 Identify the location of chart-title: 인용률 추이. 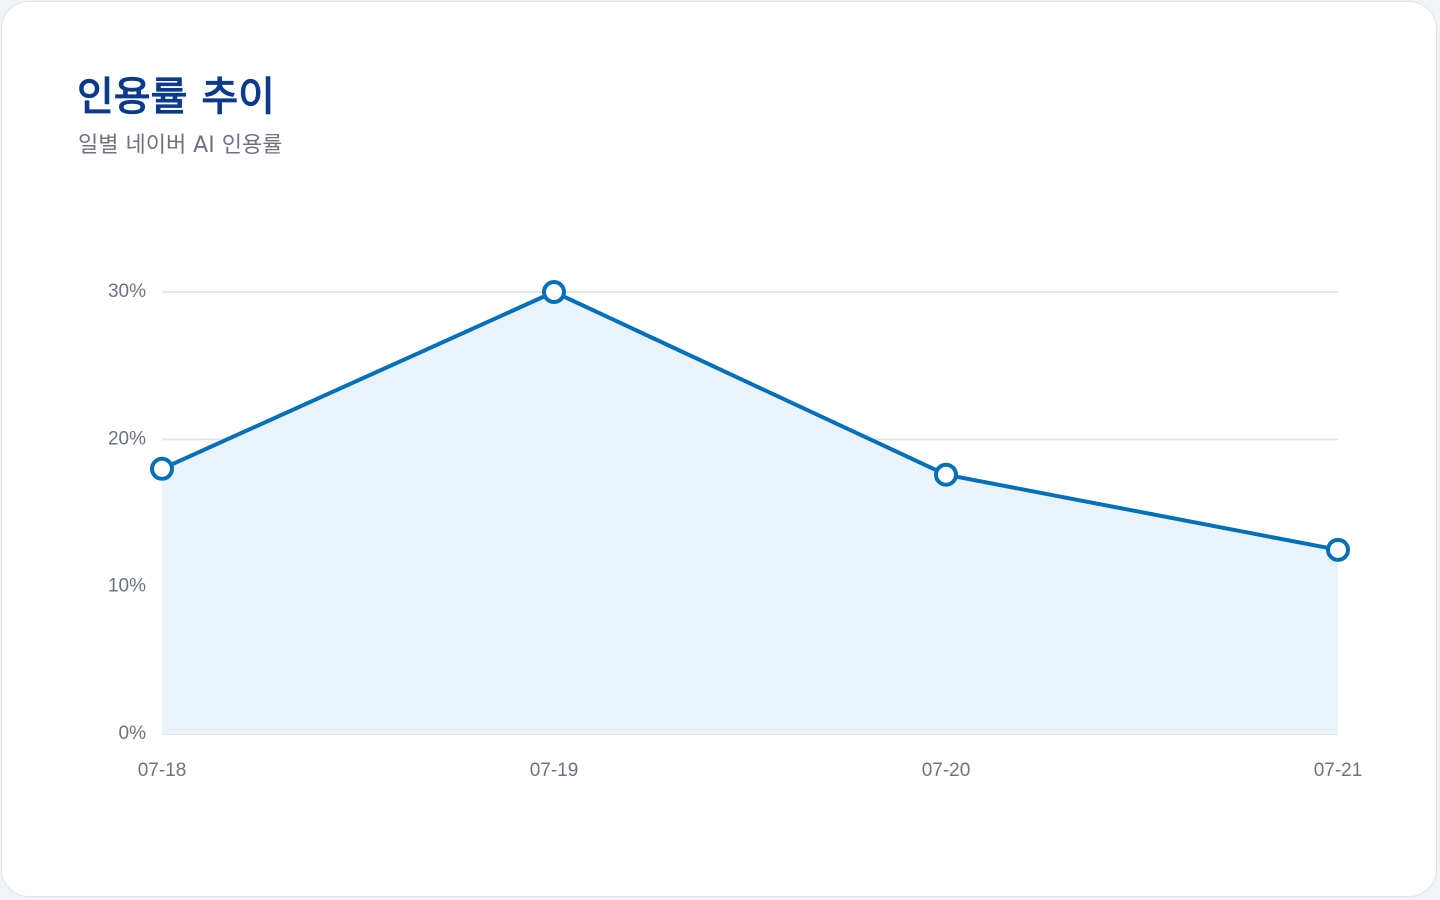
(176, 97).